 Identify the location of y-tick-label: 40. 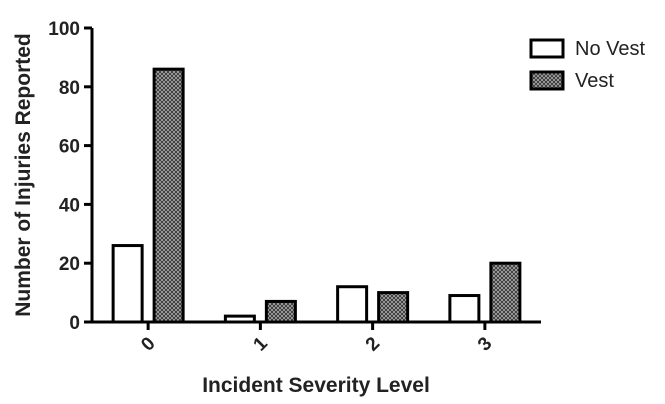
(69, 205).